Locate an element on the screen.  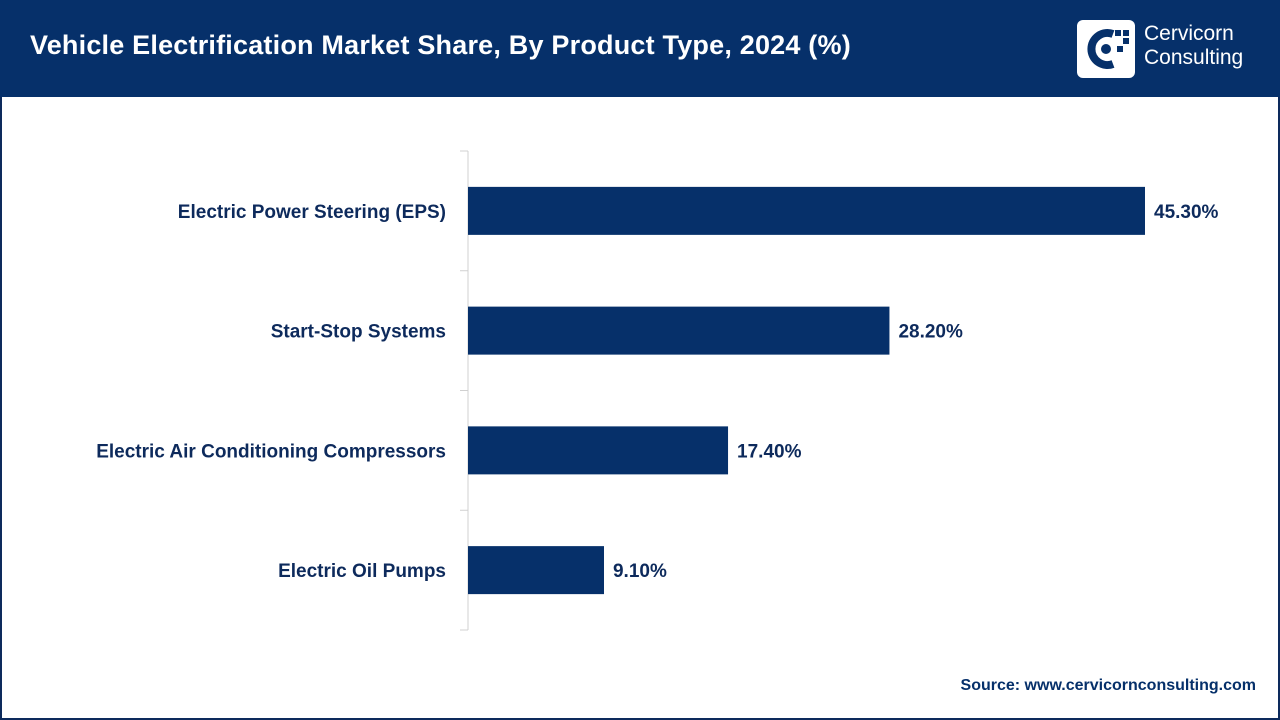
category-label: Electric Power Steering (EPS) is located at coordinates (312, 212).